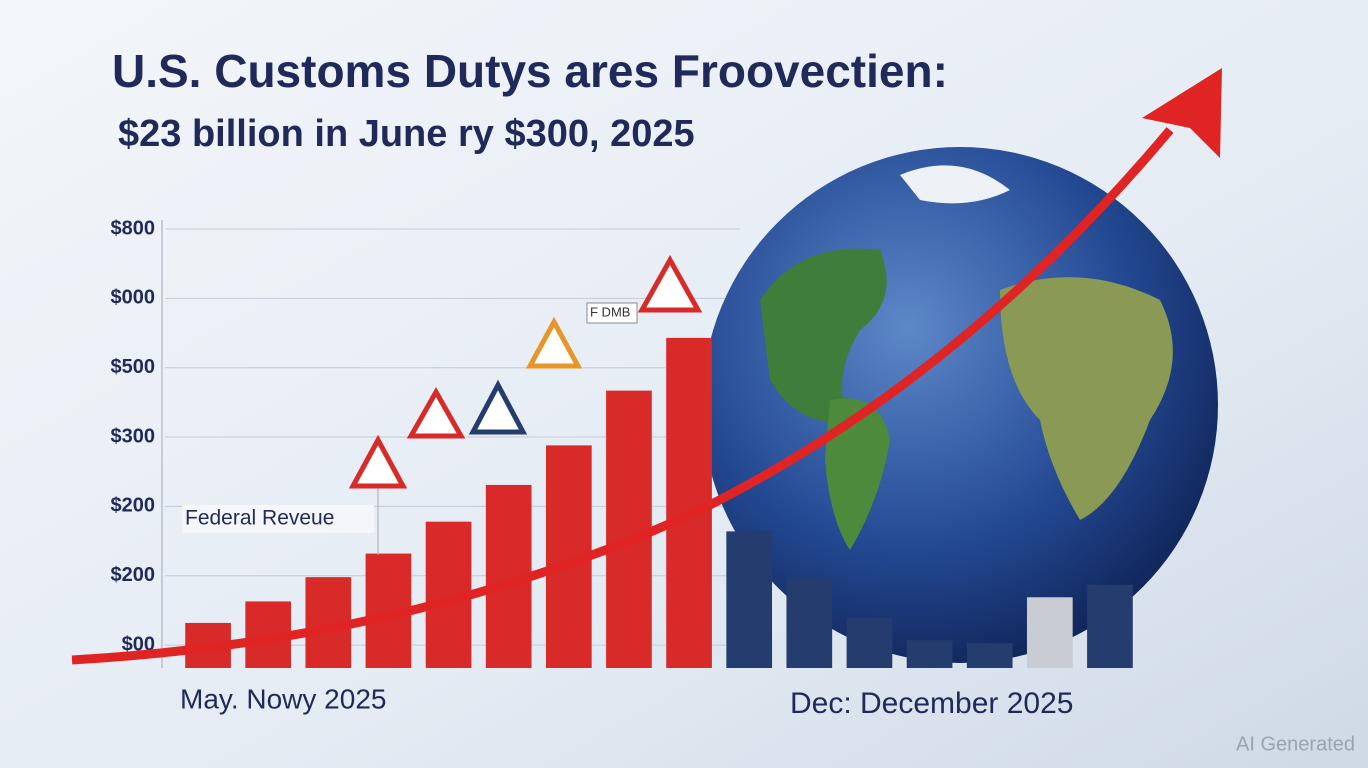 The width and height of the screenshot is (1368, 768). I want to click on chart-subtitle: $23 billion in June ry $300, 2025, so click(406, 134).